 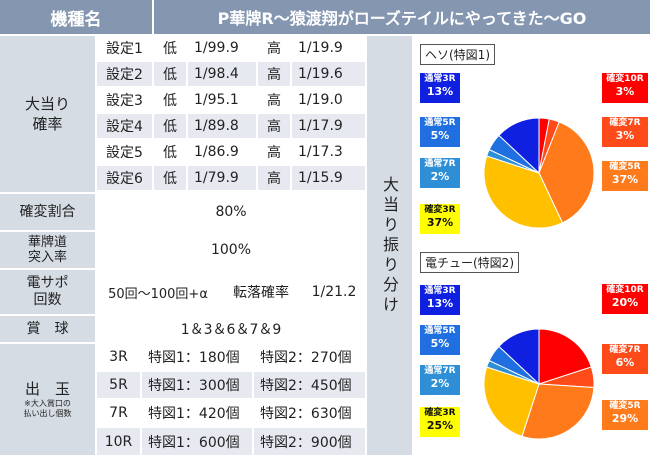 I want to click on jackpot-high-value: 1/15.9, so click(x=328, y=178).